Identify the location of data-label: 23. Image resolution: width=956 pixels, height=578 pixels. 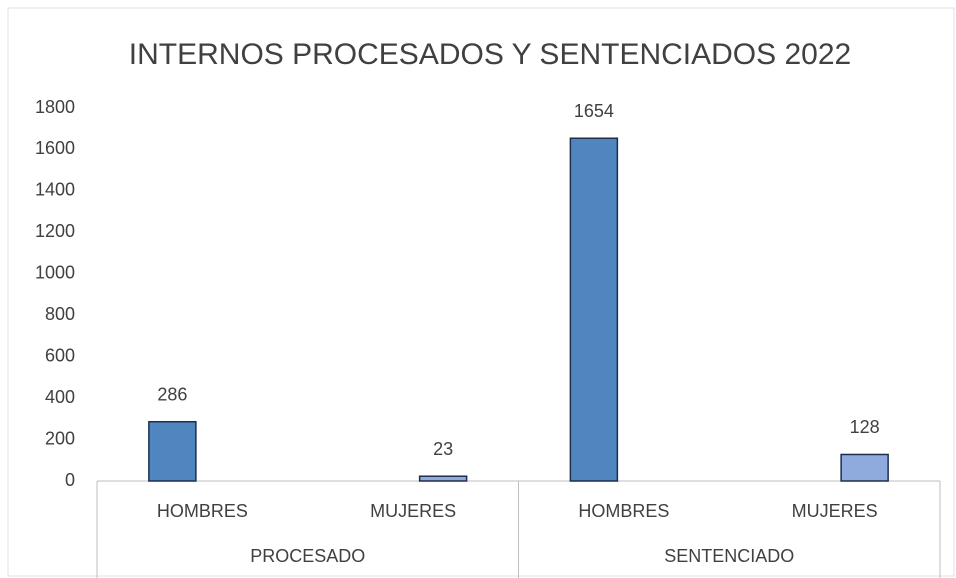
(443, 449).